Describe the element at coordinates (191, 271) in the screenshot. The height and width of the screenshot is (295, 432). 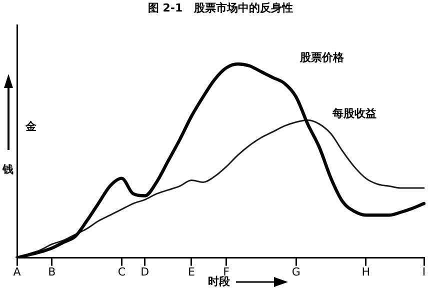
I see `x-tick-label: E` at that location.